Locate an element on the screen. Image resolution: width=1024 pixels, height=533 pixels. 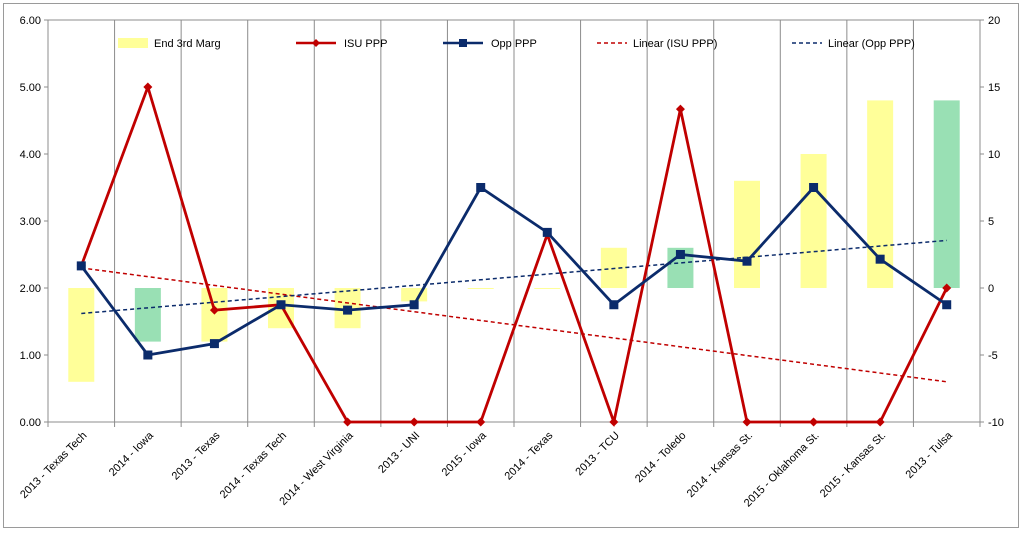
x-category-label: 2014 - Texas is located at coordinates (529, 455).